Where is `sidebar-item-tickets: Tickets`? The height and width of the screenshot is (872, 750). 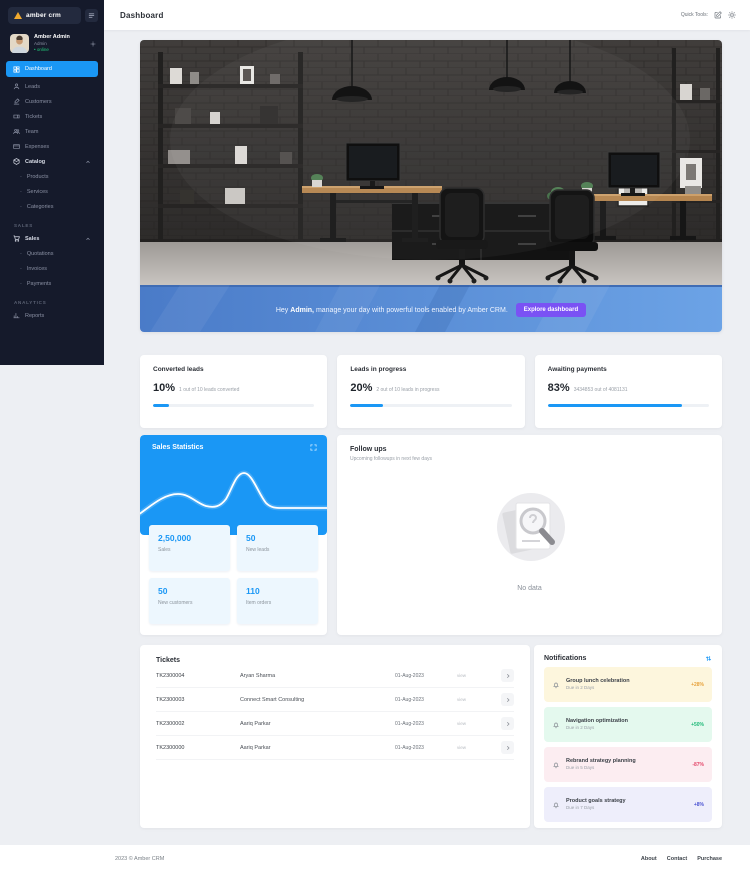 sidebar-item-tickets: Tickets is located at coordinates (52, 116).